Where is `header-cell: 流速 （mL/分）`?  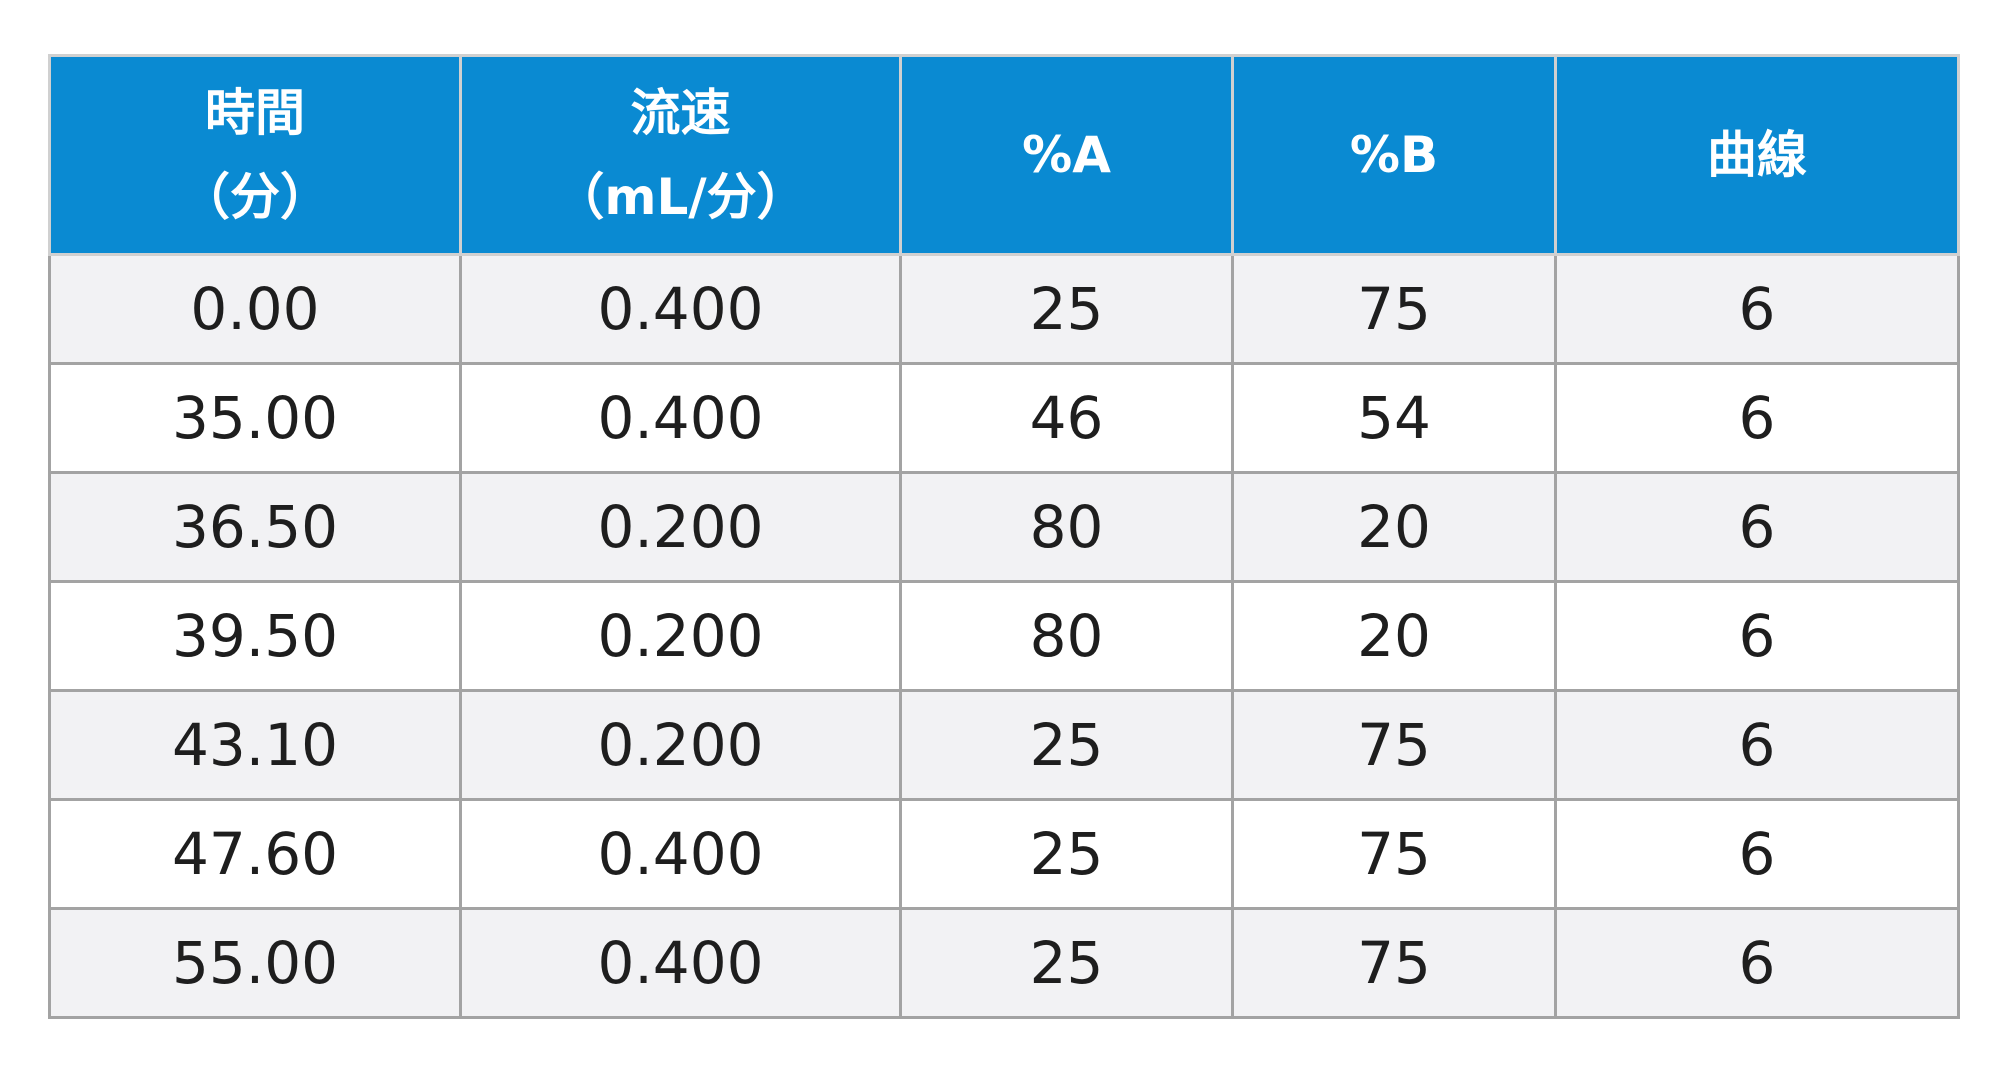
header-cell: 流速 （mL/分） is located at coordinates (680, 155).